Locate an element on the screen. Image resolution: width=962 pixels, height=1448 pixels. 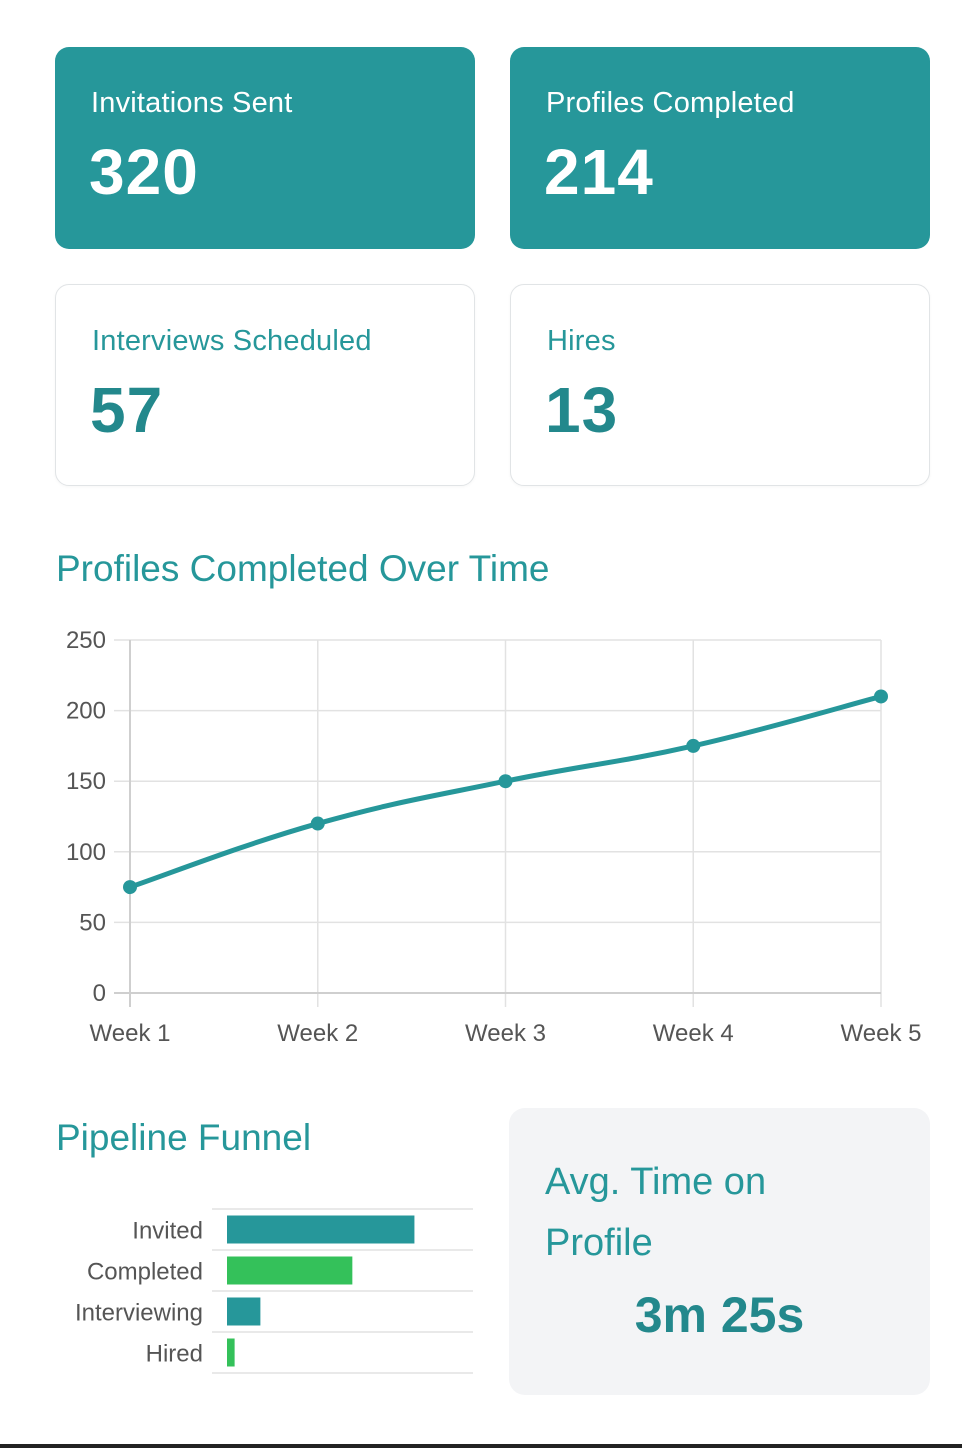
kpi-label: Profiles Completed is located at coordinates (670, 103).